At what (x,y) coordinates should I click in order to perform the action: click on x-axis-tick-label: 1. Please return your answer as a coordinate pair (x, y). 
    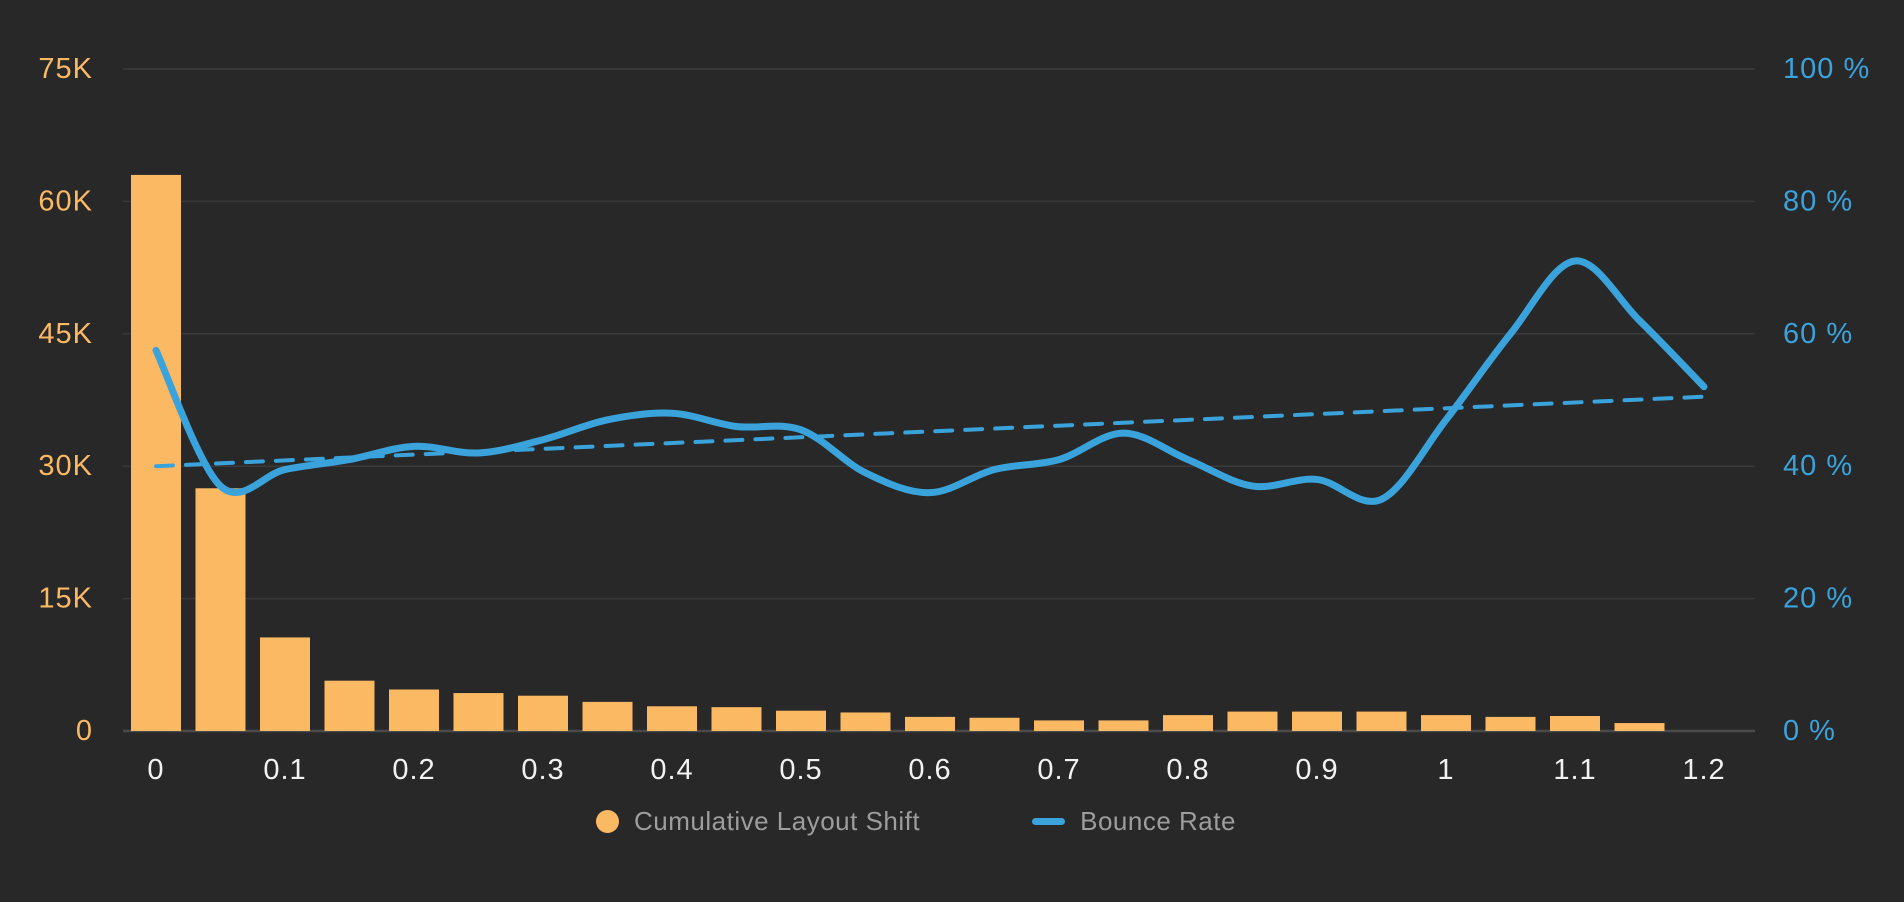
    Looking at the image, I should click on (1445, 770).